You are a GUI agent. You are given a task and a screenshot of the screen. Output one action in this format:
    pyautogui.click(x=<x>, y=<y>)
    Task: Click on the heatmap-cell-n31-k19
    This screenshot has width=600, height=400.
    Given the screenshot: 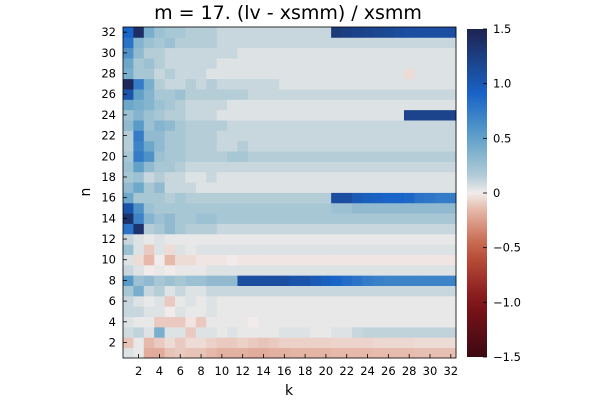 What is the action you would take?
    pyautogui.click(x=316, y=43)
    